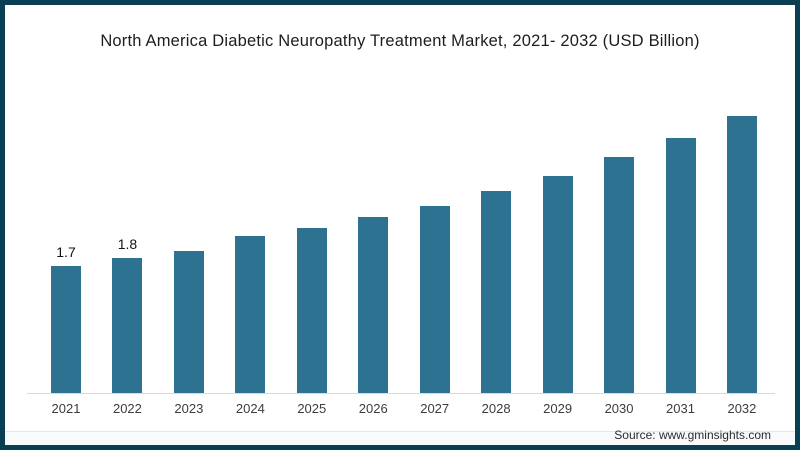 Image resolution: width=800 pixels, height=450 pixels. I want to click on bar-2021, so click(66, 329).